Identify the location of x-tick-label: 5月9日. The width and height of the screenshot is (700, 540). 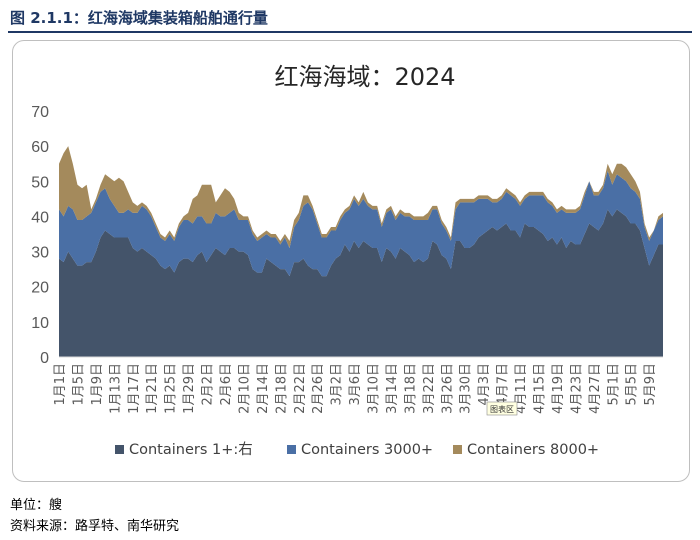
(650, 384).